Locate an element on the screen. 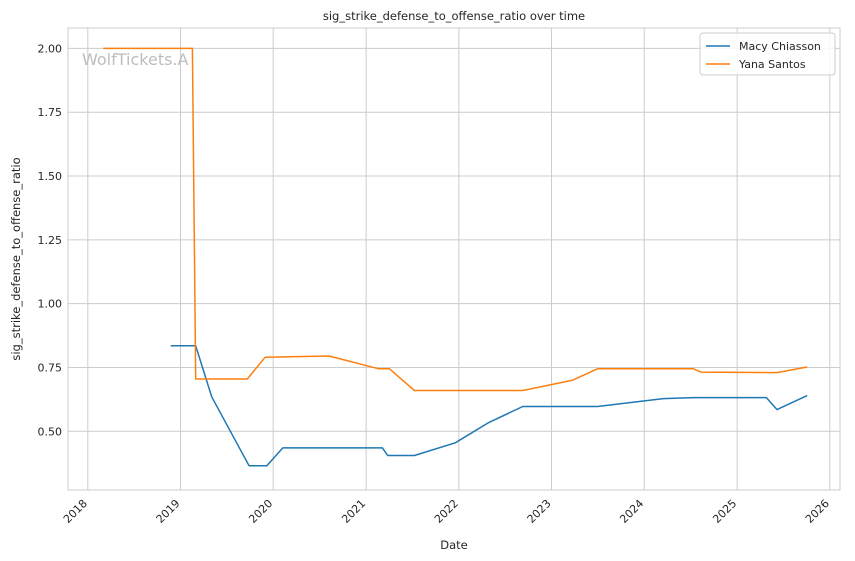 The height and width of the screenshot is (561, 855). watermark: WolfTickets.A is located at coordinates (135, 59).